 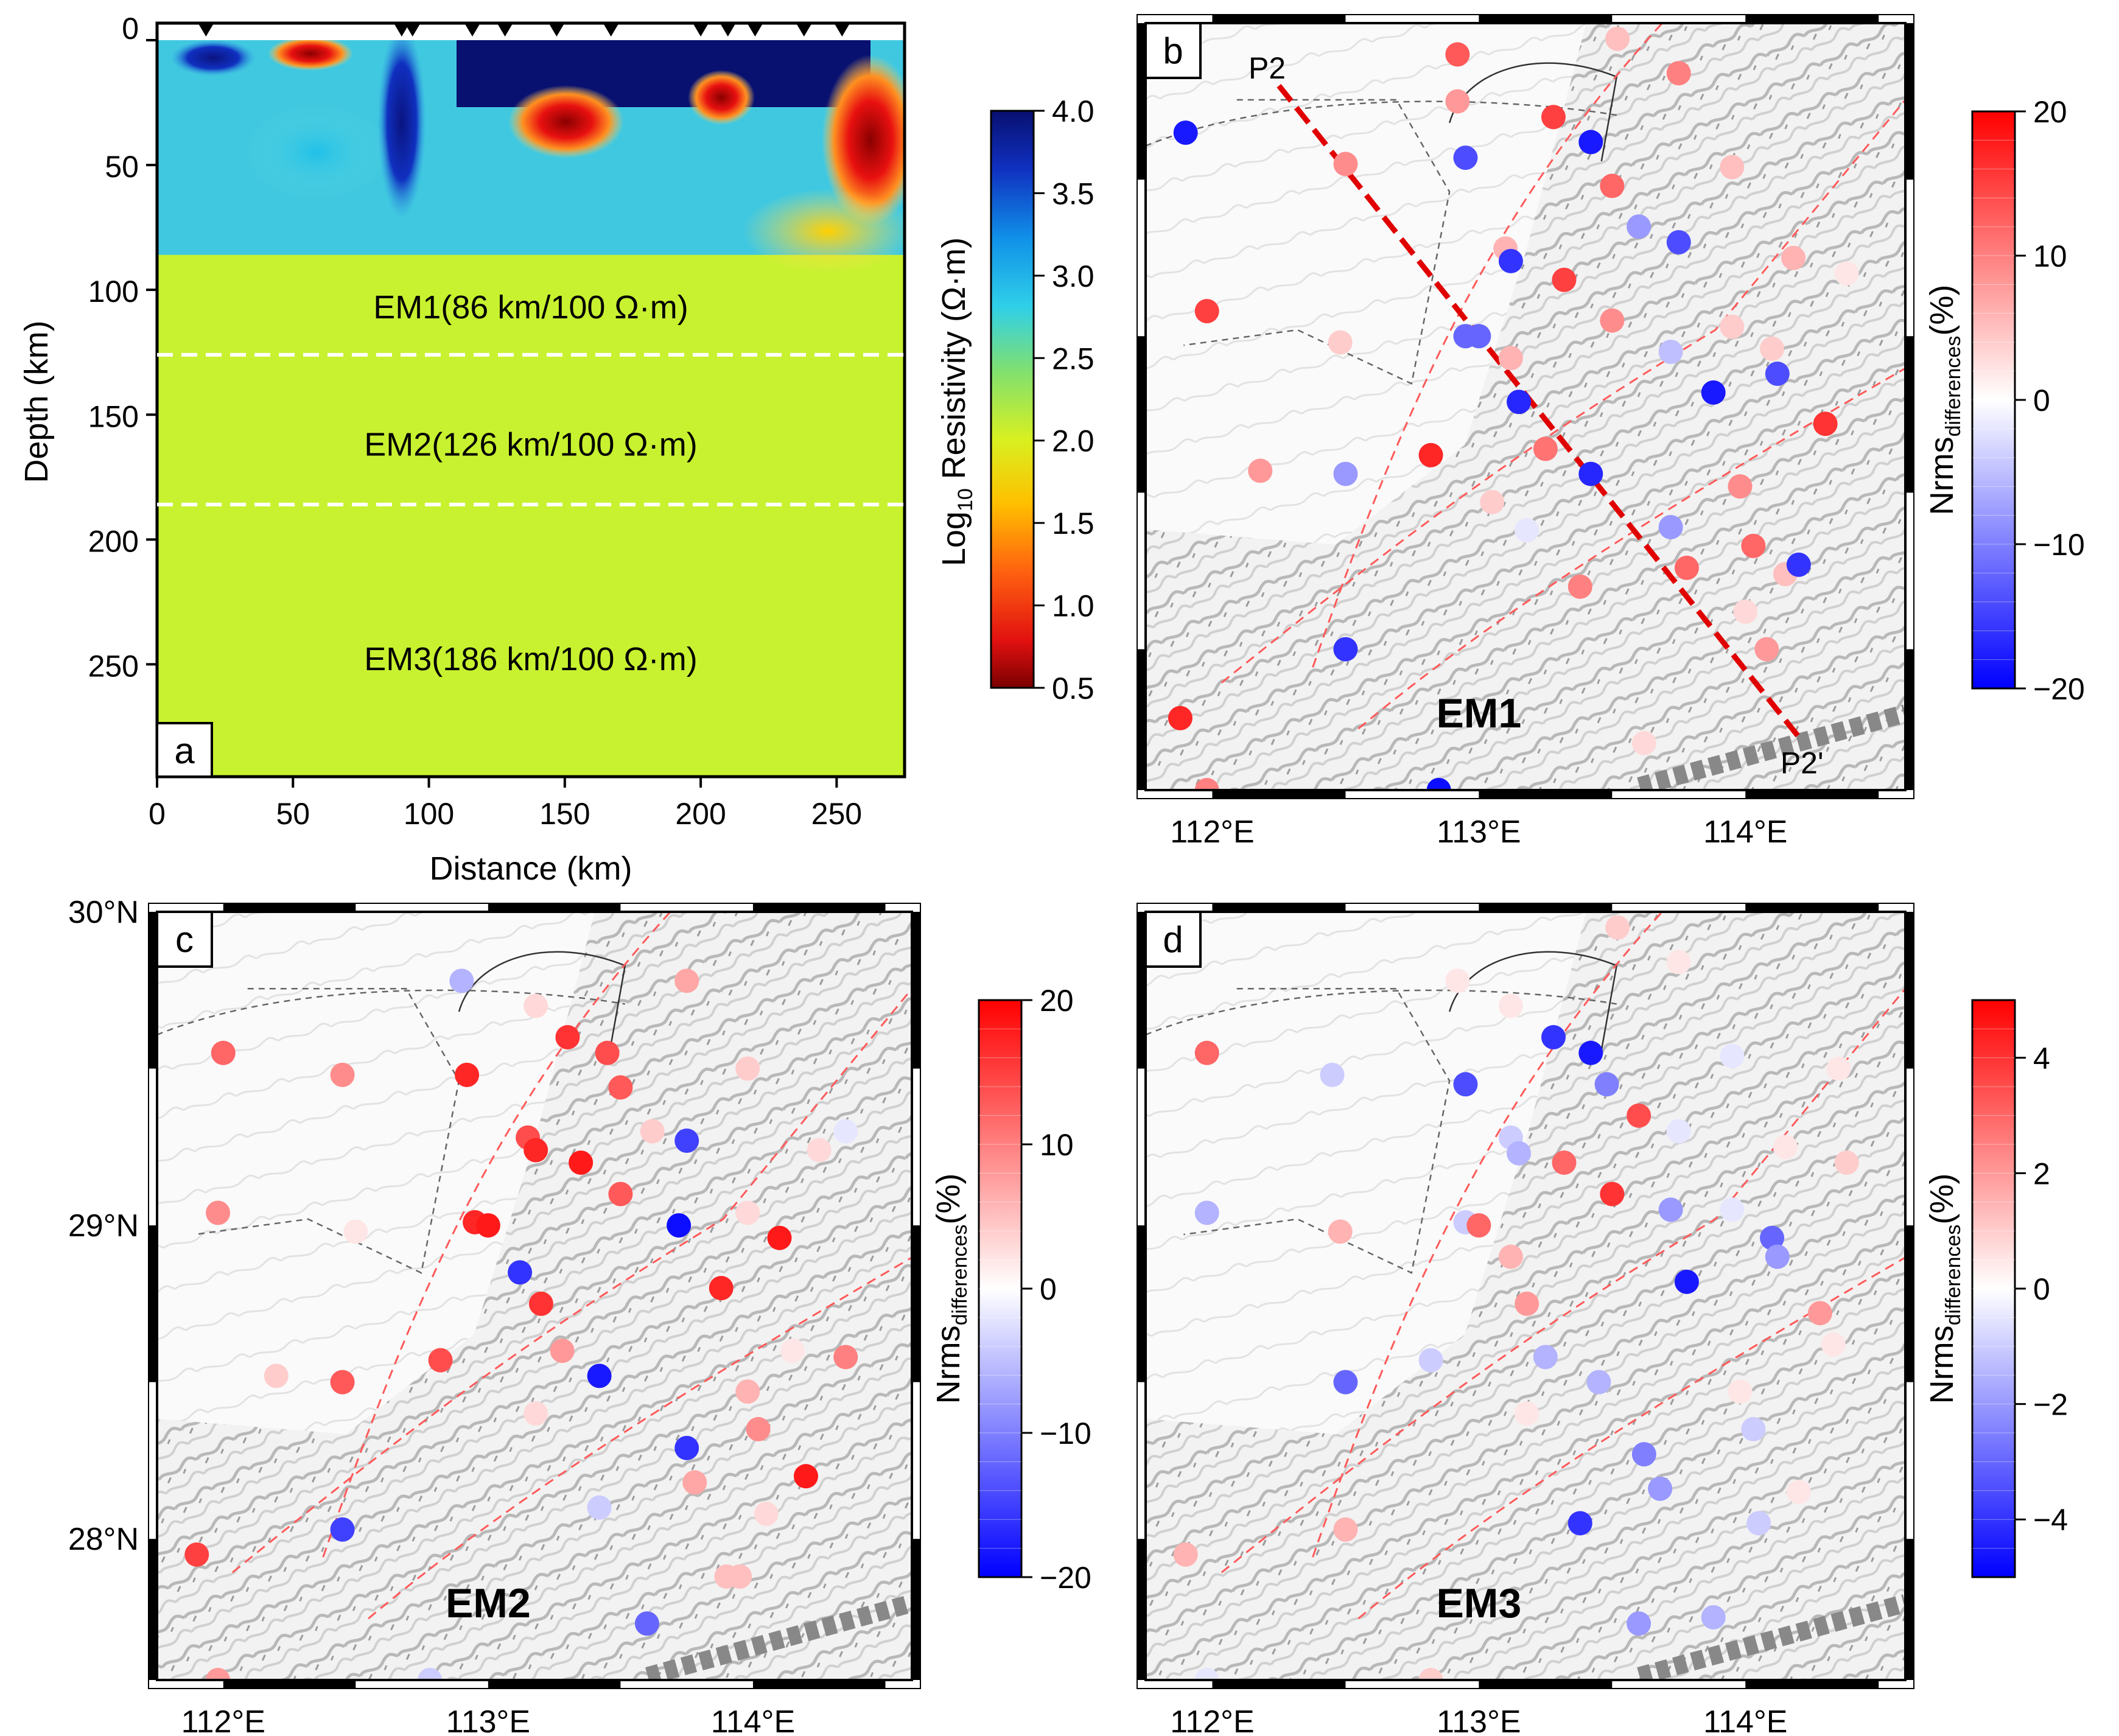 I want to click on layer-boundaries, so click(x=531, y=429).